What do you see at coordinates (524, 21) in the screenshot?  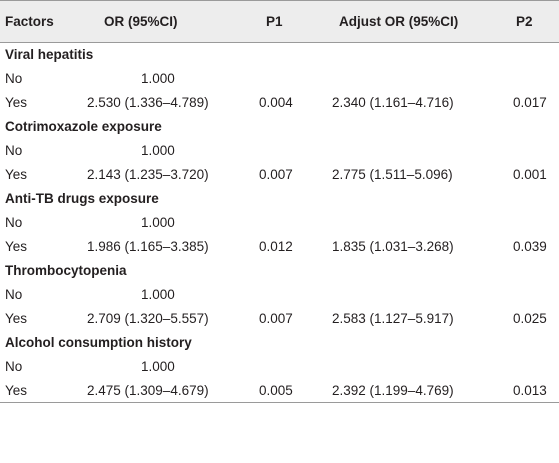 I see `header-p2: P2` at bounding box center [524, 21].